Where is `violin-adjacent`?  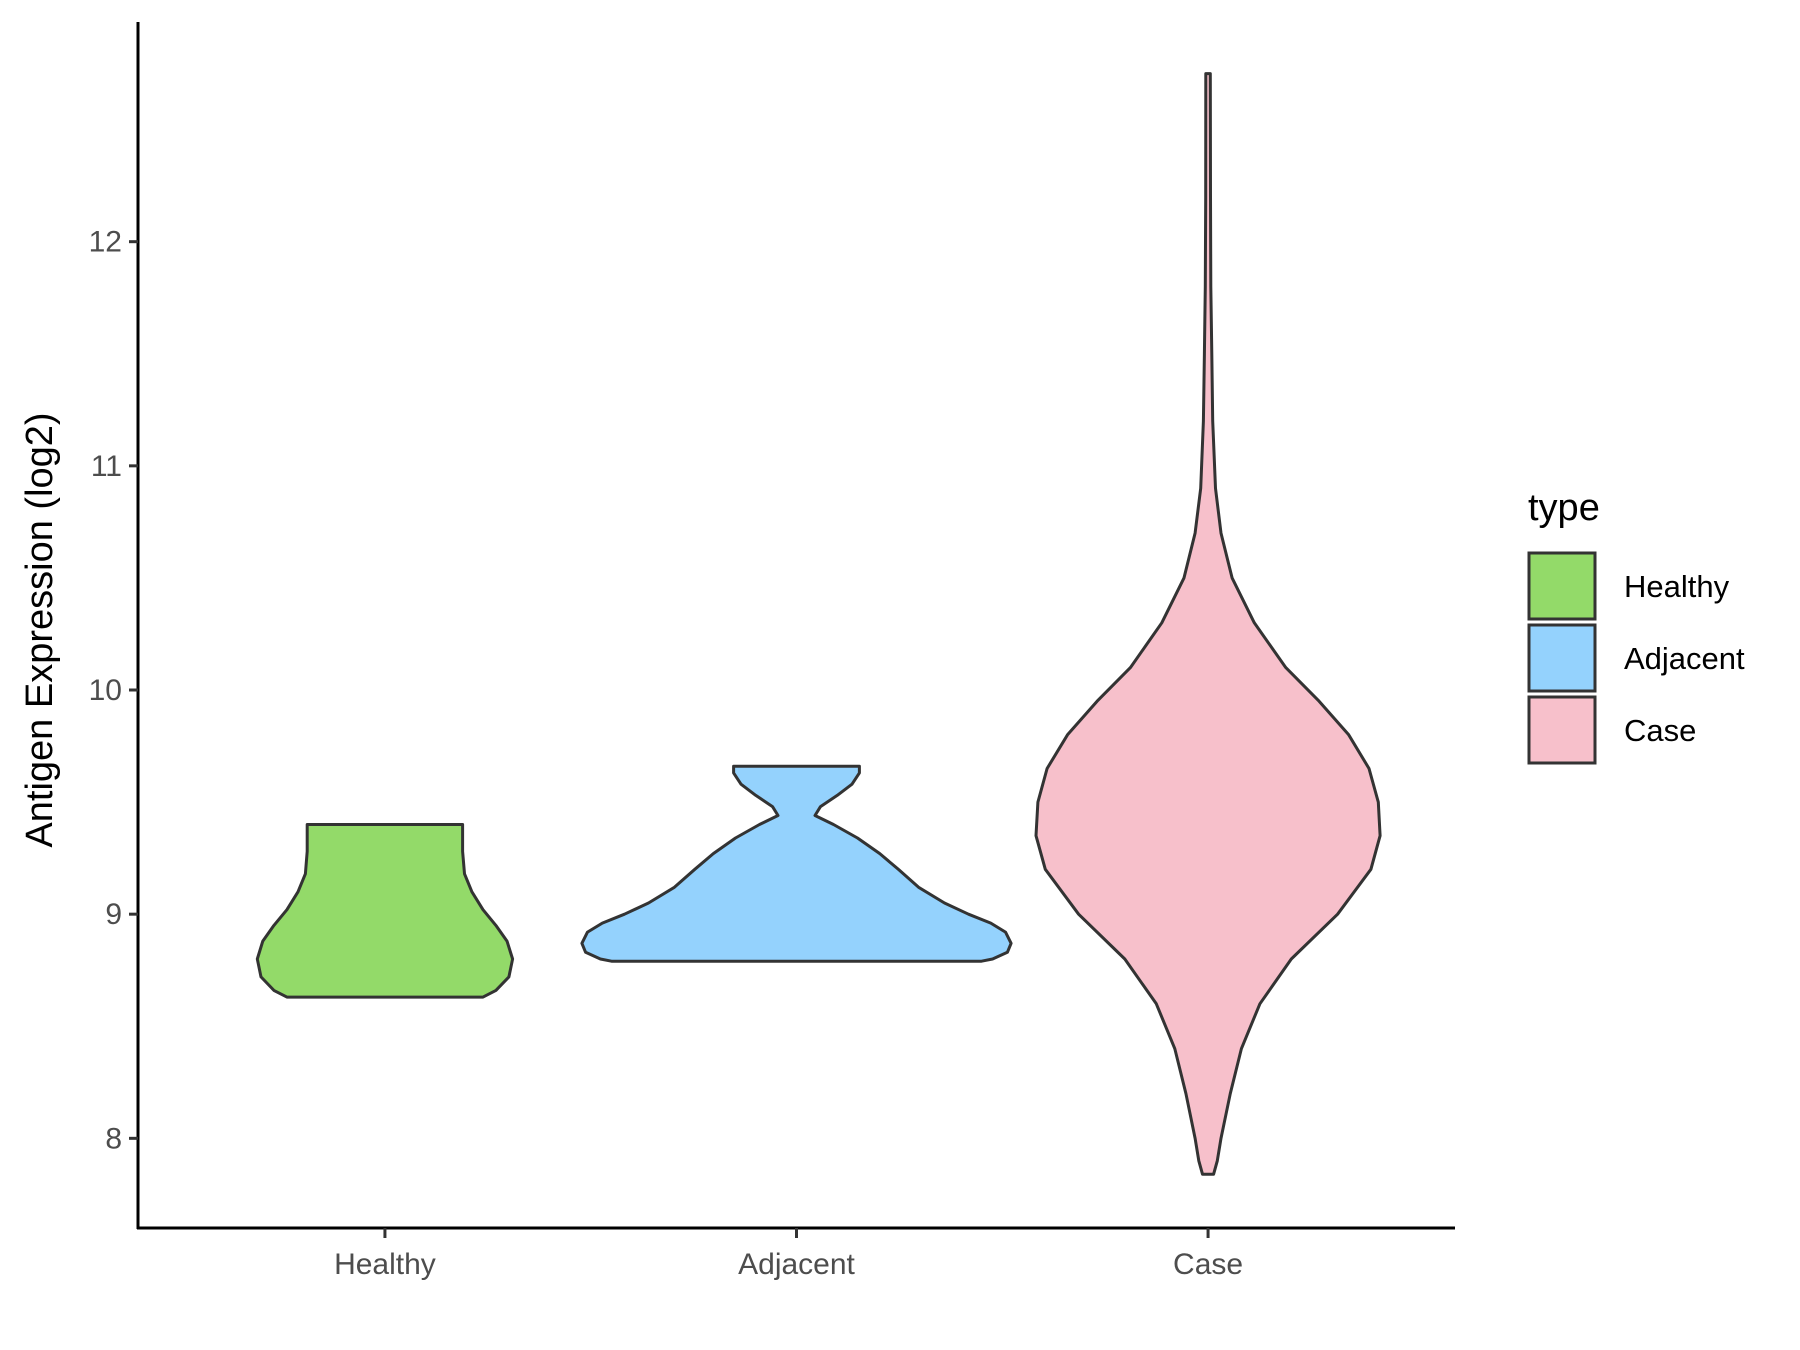 violin-adjacent is located at coordinates (796, 863).